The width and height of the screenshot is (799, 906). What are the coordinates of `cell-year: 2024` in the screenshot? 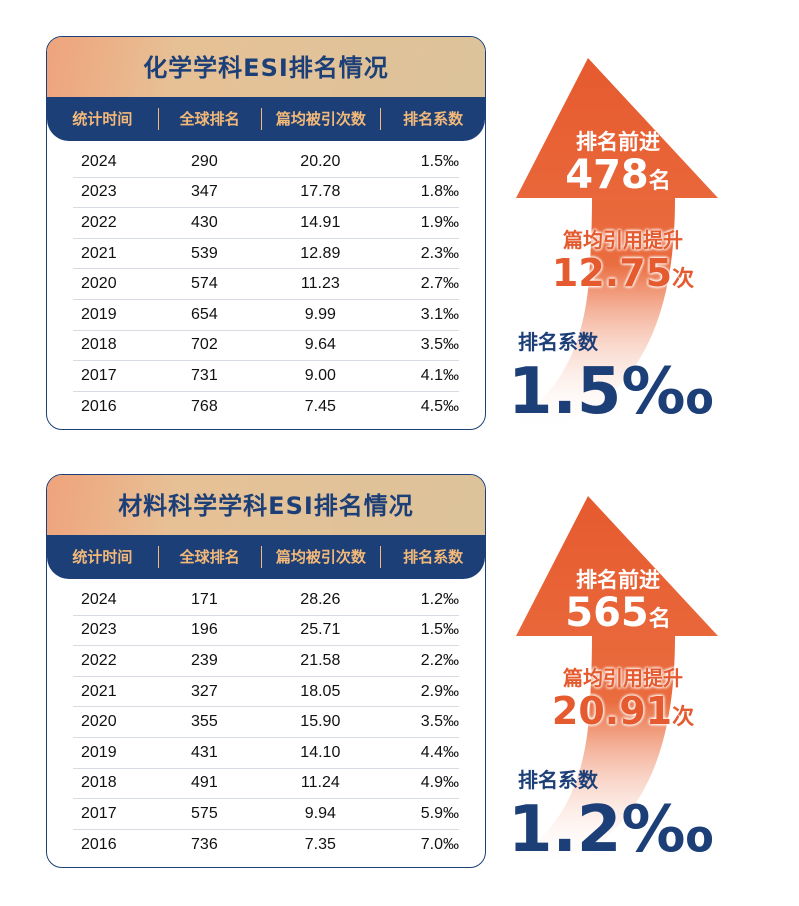 It's located at (99, 599).